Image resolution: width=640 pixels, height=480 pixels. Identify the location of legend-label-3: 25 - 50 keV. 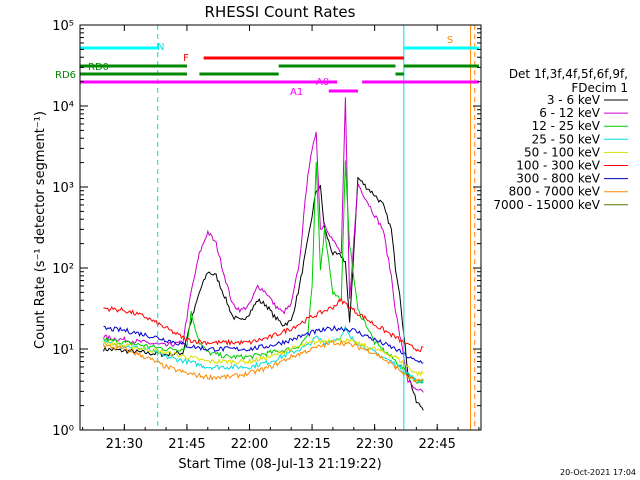
(566, 139).